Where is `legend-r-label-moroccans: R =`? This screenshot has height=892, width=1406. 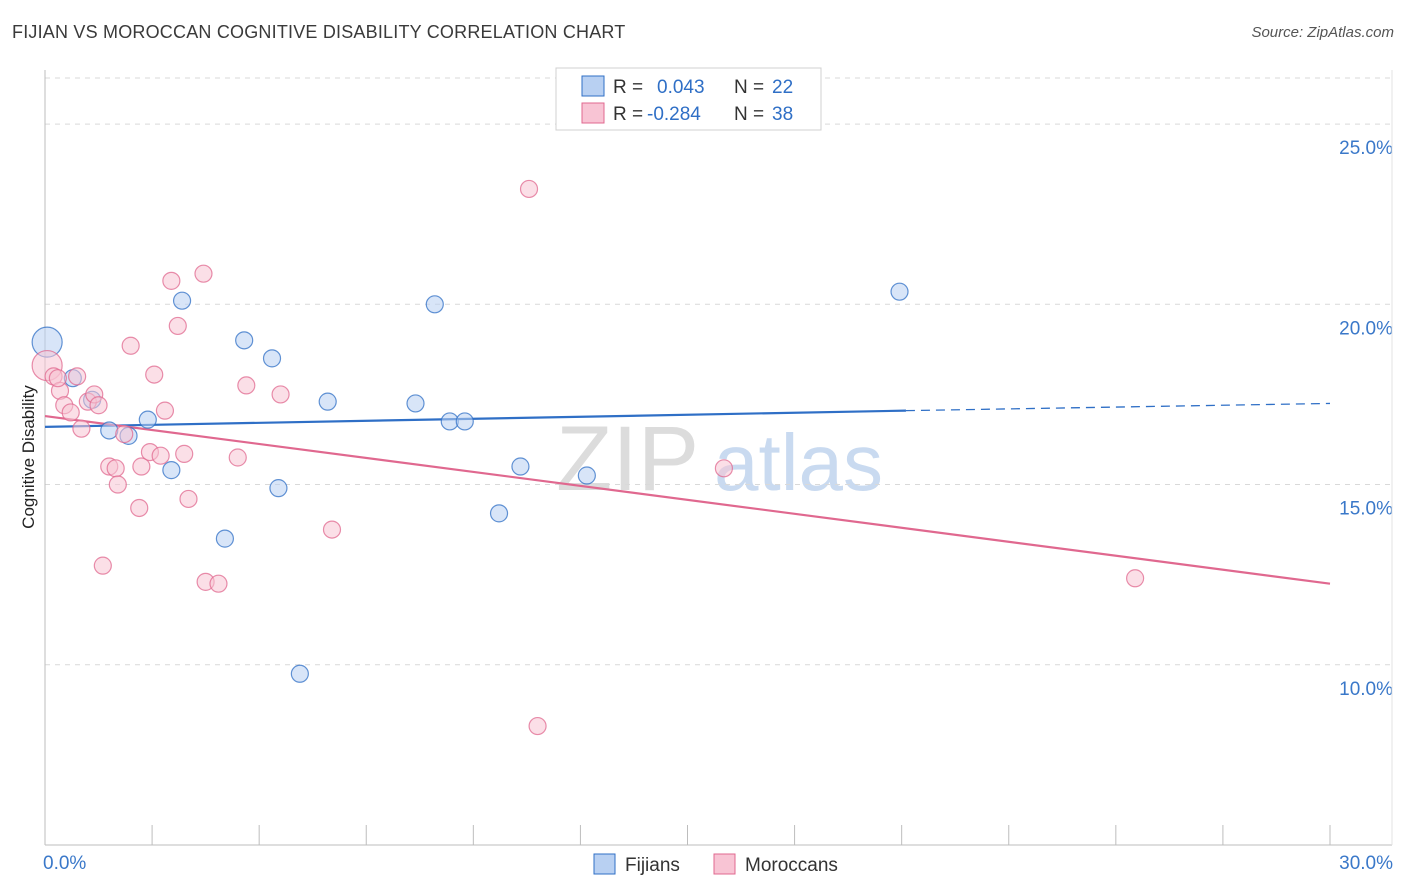
legend-r-label-moroccans: R = is located at coordinates (628, 114).